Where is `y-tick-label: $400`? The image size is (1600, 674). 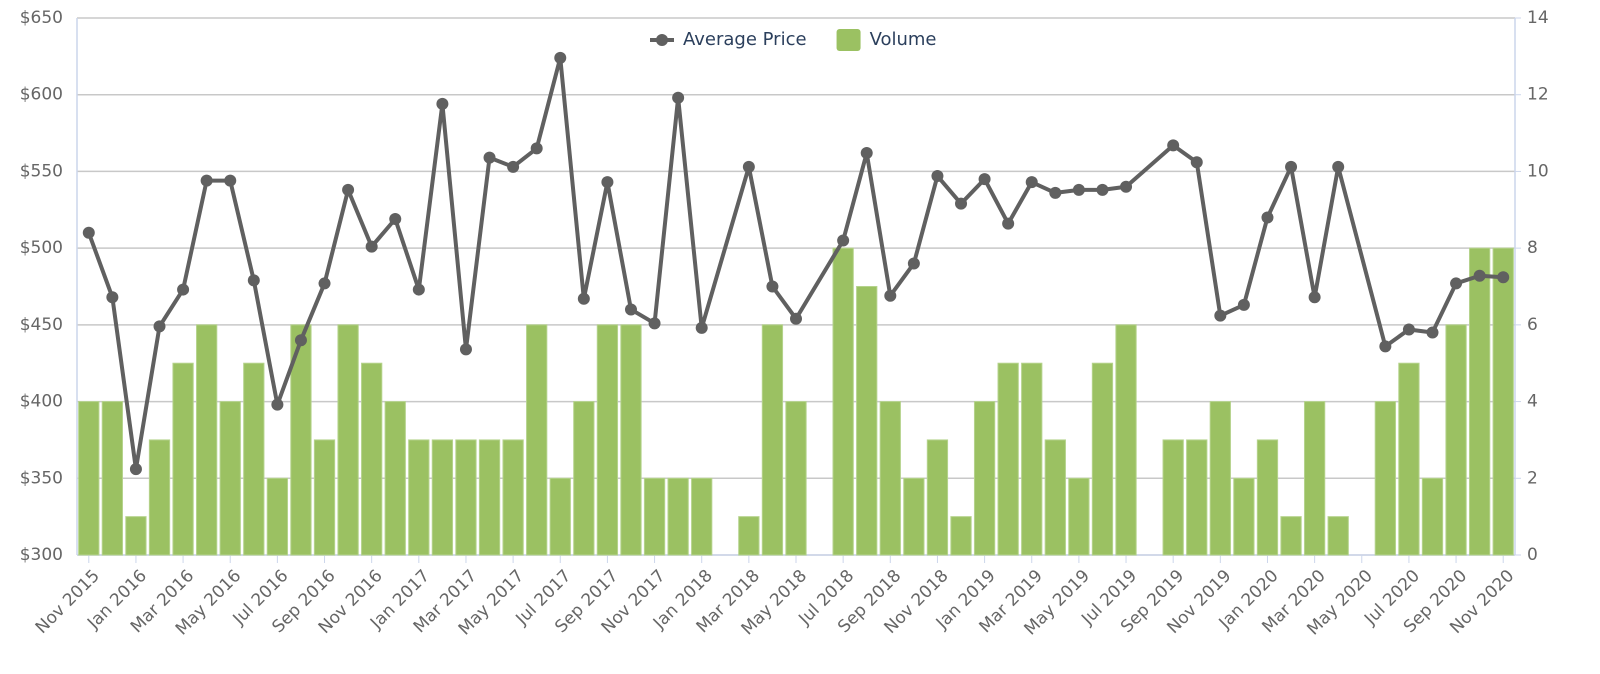
y-tick-label: $400 is located at coordinates (41, 402).